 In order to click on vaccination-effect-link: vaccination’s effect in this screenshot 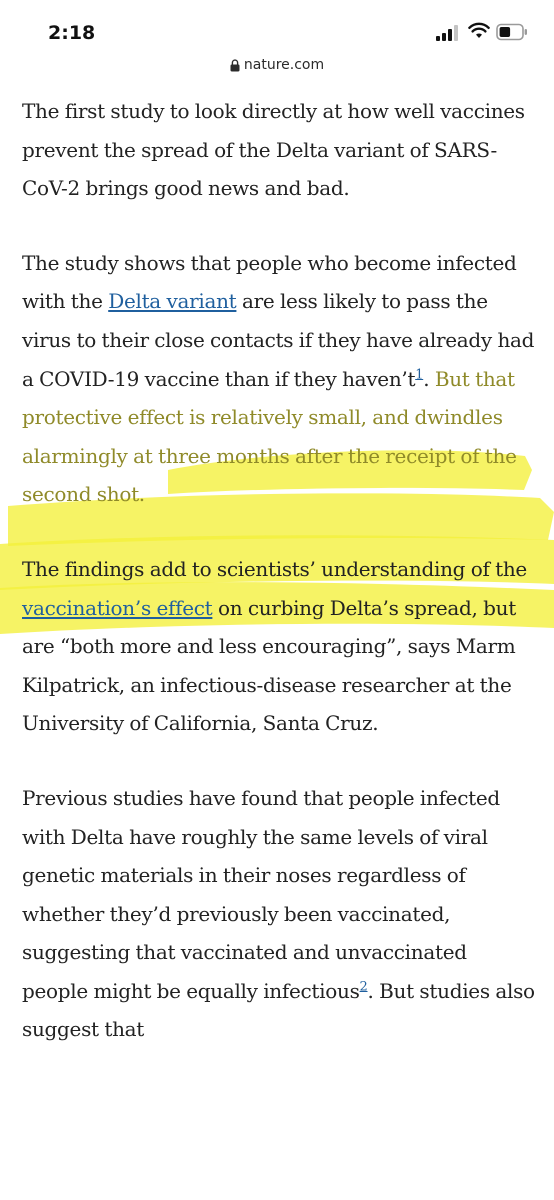, I will do `click(117, 607)`.